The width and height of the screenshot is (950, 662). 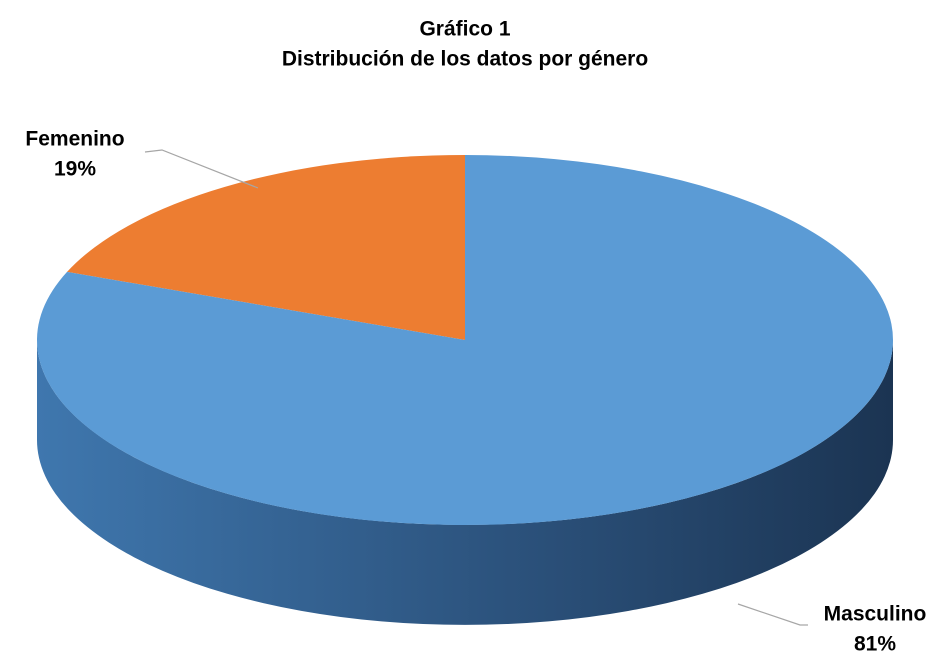 What do you see at coordinates (74, 139) in the screenshot?
I see `data-label: Femenino` at bounding box center [74, 139].